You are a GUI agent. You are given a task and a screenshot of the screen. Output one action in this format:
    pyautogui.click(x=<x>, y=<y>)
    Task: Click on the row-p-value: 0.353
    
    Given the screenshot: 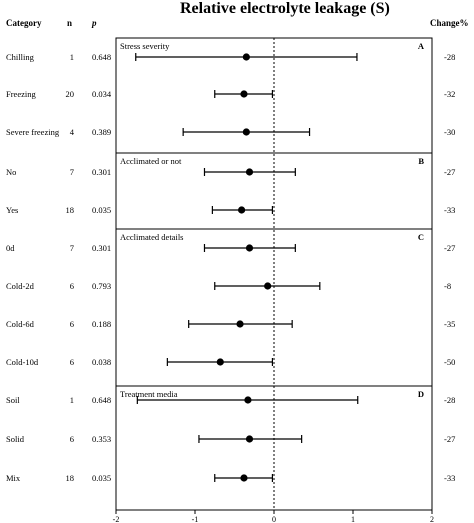 What is the action you would take?
    pyautogui.click(x=101, y=439)
    